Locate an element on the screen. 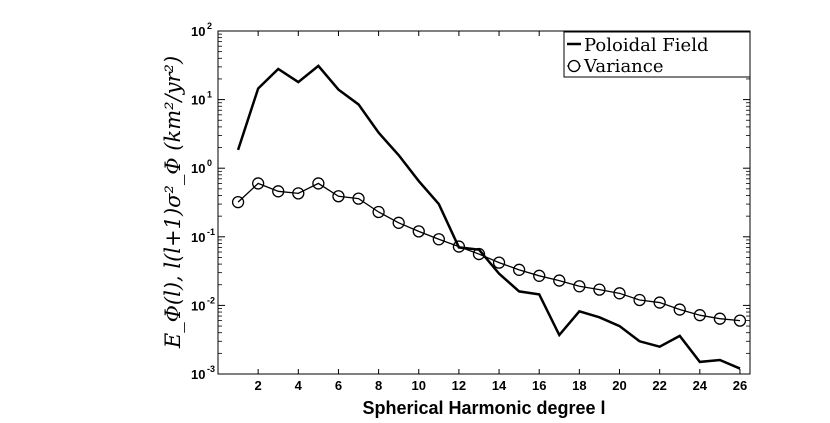 This screenshot has width=830, height=423. x-tick-label: 8 is located at coordinates (378, 385).